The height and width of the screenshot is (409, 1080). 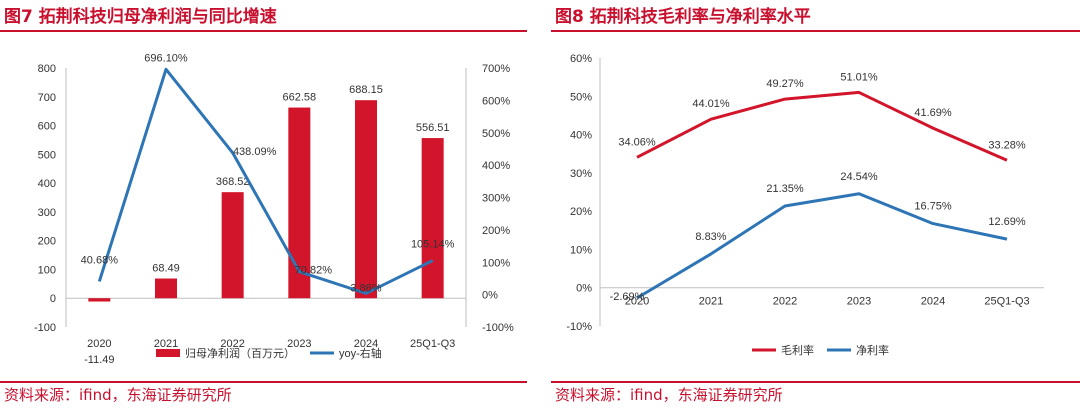 I want to click on y-left-tick-label: 400, so click(x=47, y=184).